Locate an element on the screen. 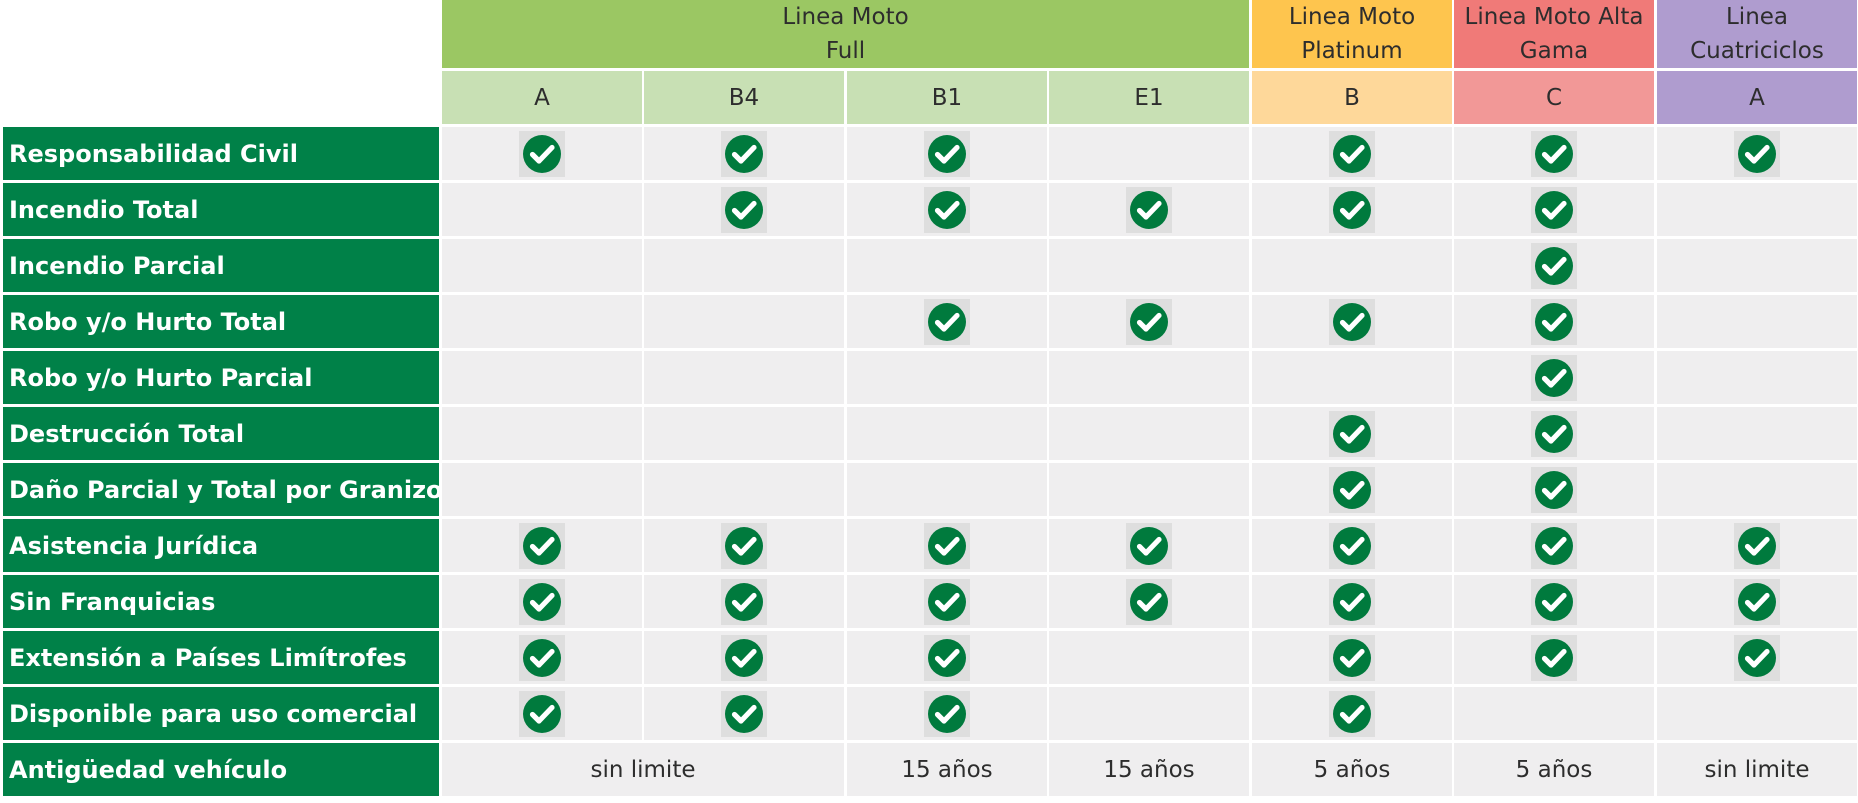 This screenshot has height=803, width=1858. column-header: C is located at coordinates (1554, 97).